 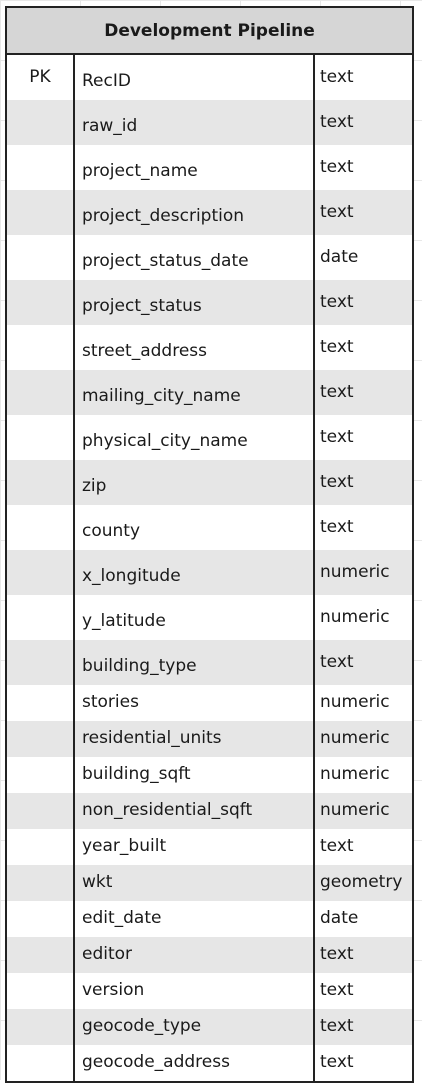 What do you see at coordinates (193, 167) in the screenshot?
I see `field-name: project_name` at bounding box center [193, 167].